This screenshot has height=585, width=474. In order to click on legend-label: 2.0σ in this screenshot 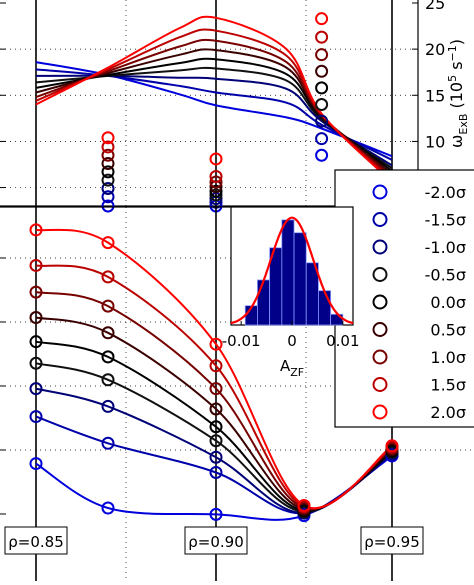, I will do `click(448, 412)`.